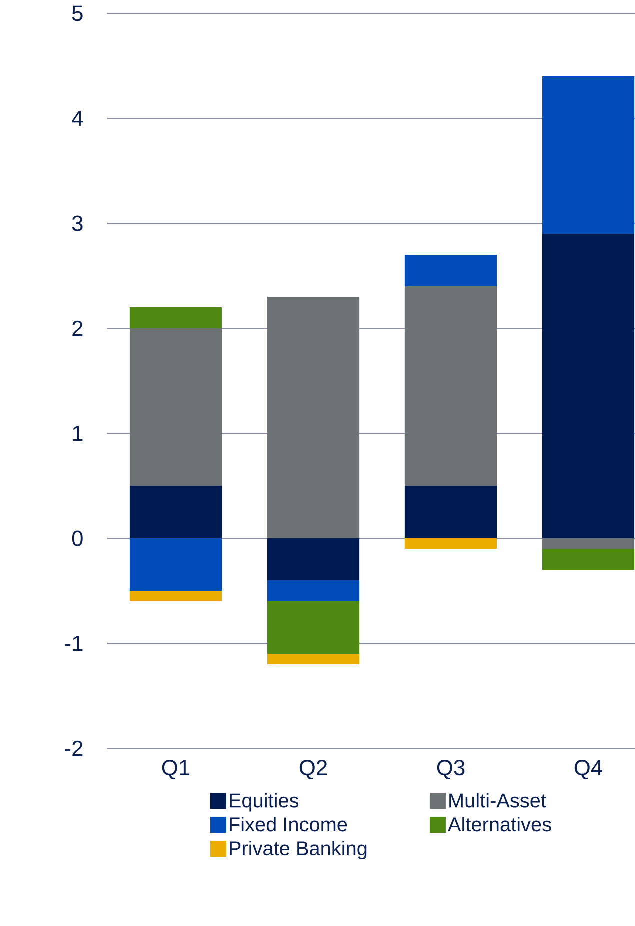 The width and height of the screenshot is (635, 926). What do you see at coordinates (77, 224) in the screenshot?
I see `y-tick-label: 3` at bounding box center [77, 224].